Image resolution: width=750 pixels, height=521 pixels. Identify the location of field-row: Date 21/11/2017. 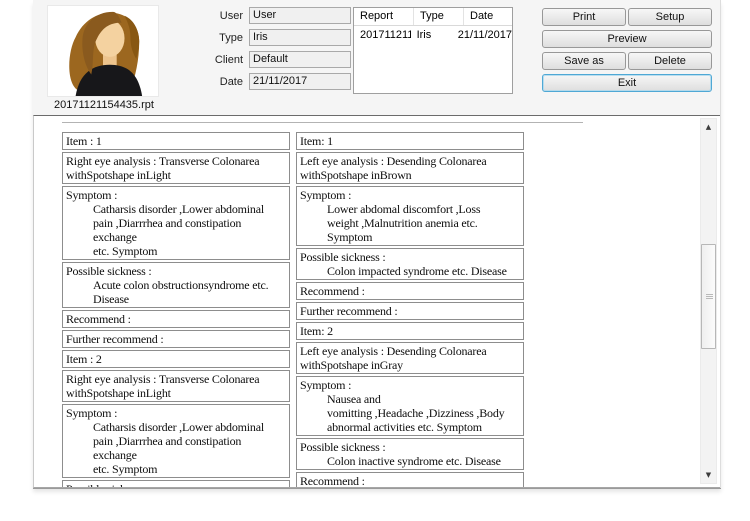
(247, 81).